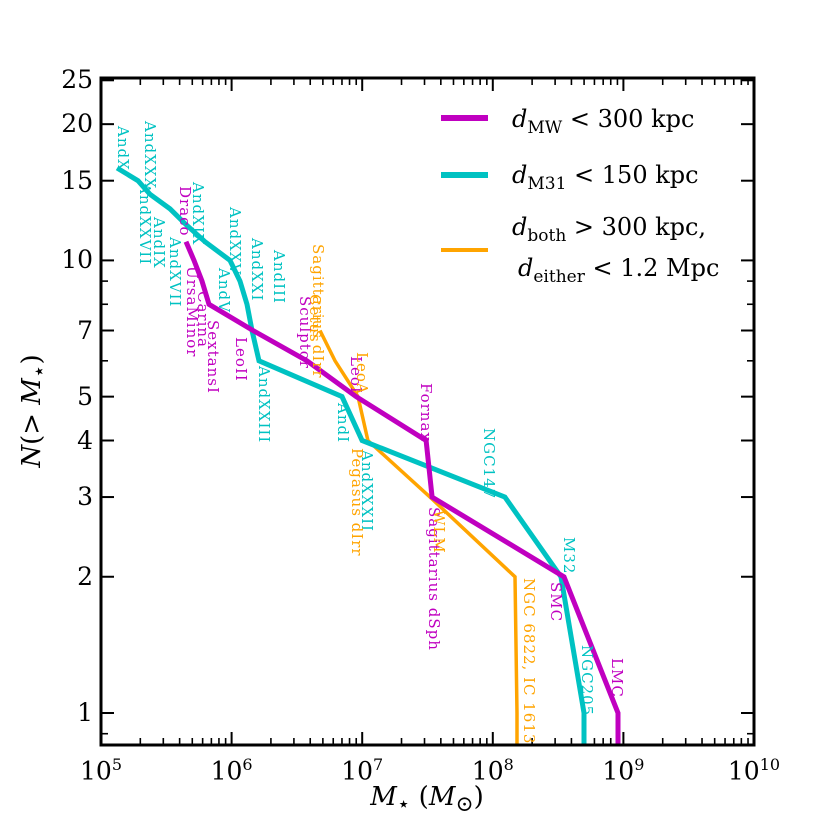  Describe the element at coordinates (547, 235) in the screenshot. I see `legend-d-subscript: both` at that location.